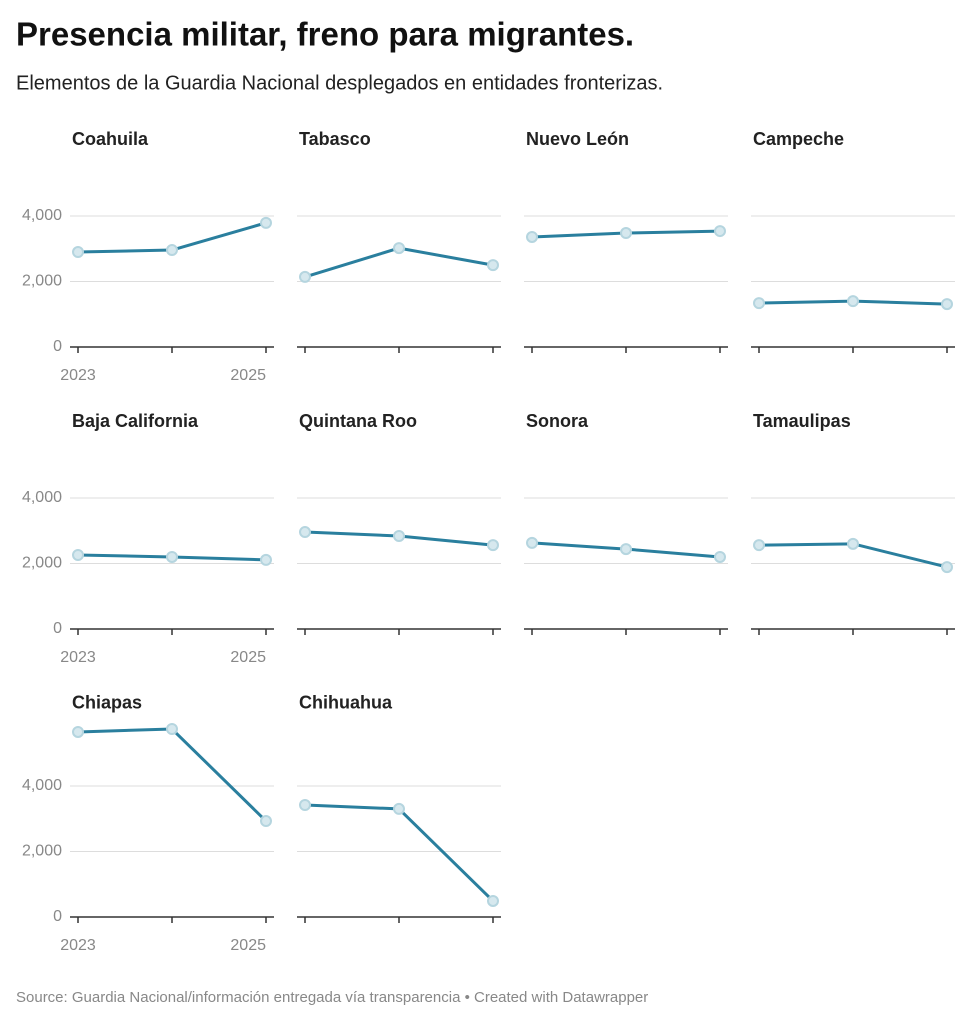 The width and height of the screenshot is (971, 1024). What do you see at coordinates (798, 139) in the screenshot?
I see `panel-title: Campeche` at bounding box center [798, 139].